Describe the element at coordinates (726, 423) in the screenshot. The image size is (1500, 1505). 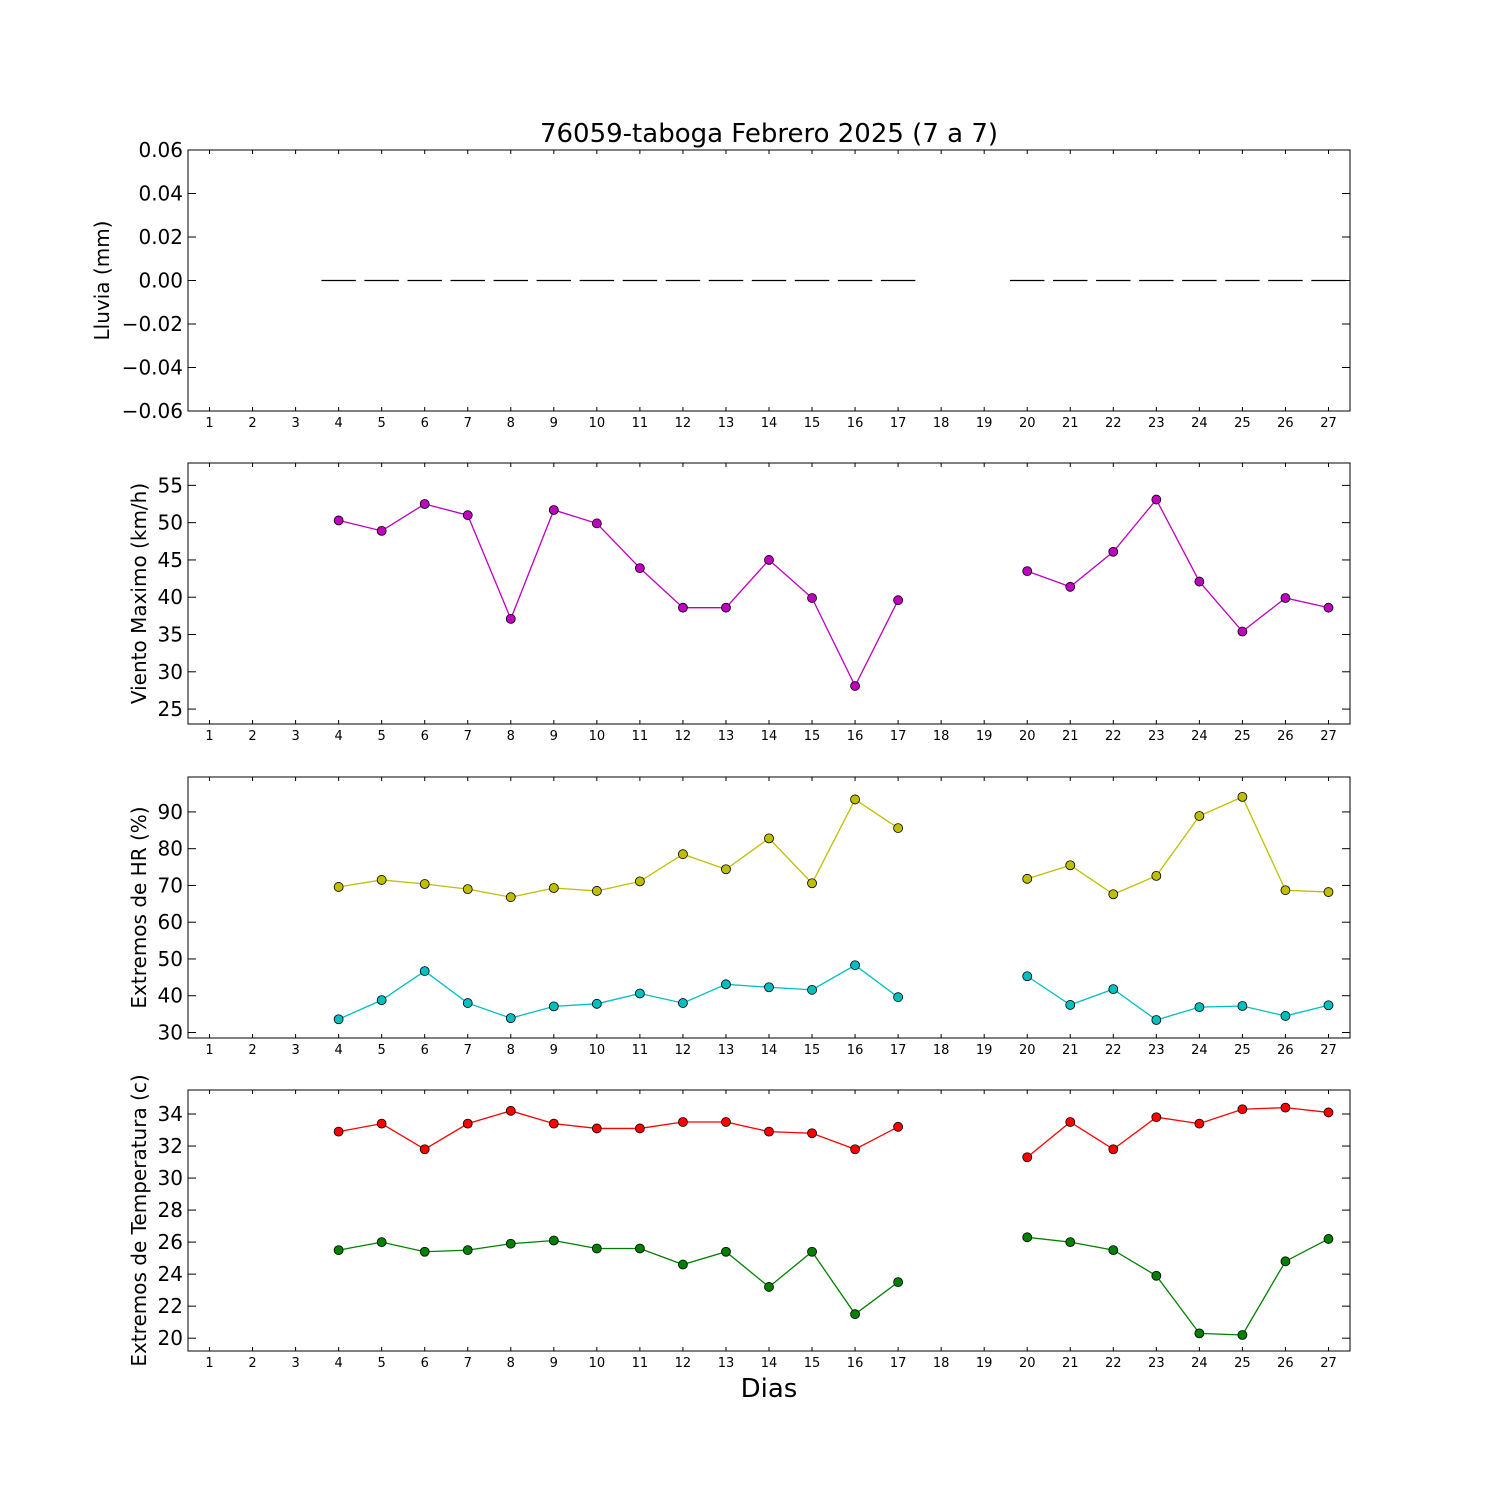
I see `rain-x-tick-label: 13` at that location.